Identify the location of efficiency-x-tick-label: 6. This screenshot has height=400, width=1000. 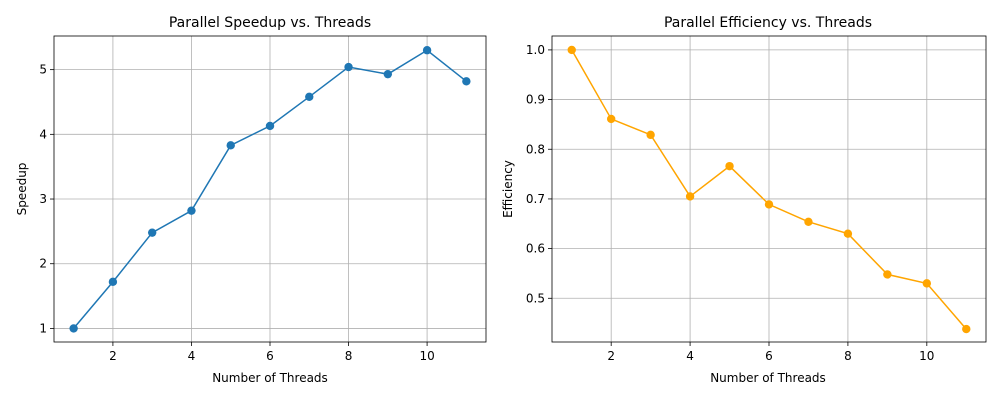
(769, 356).